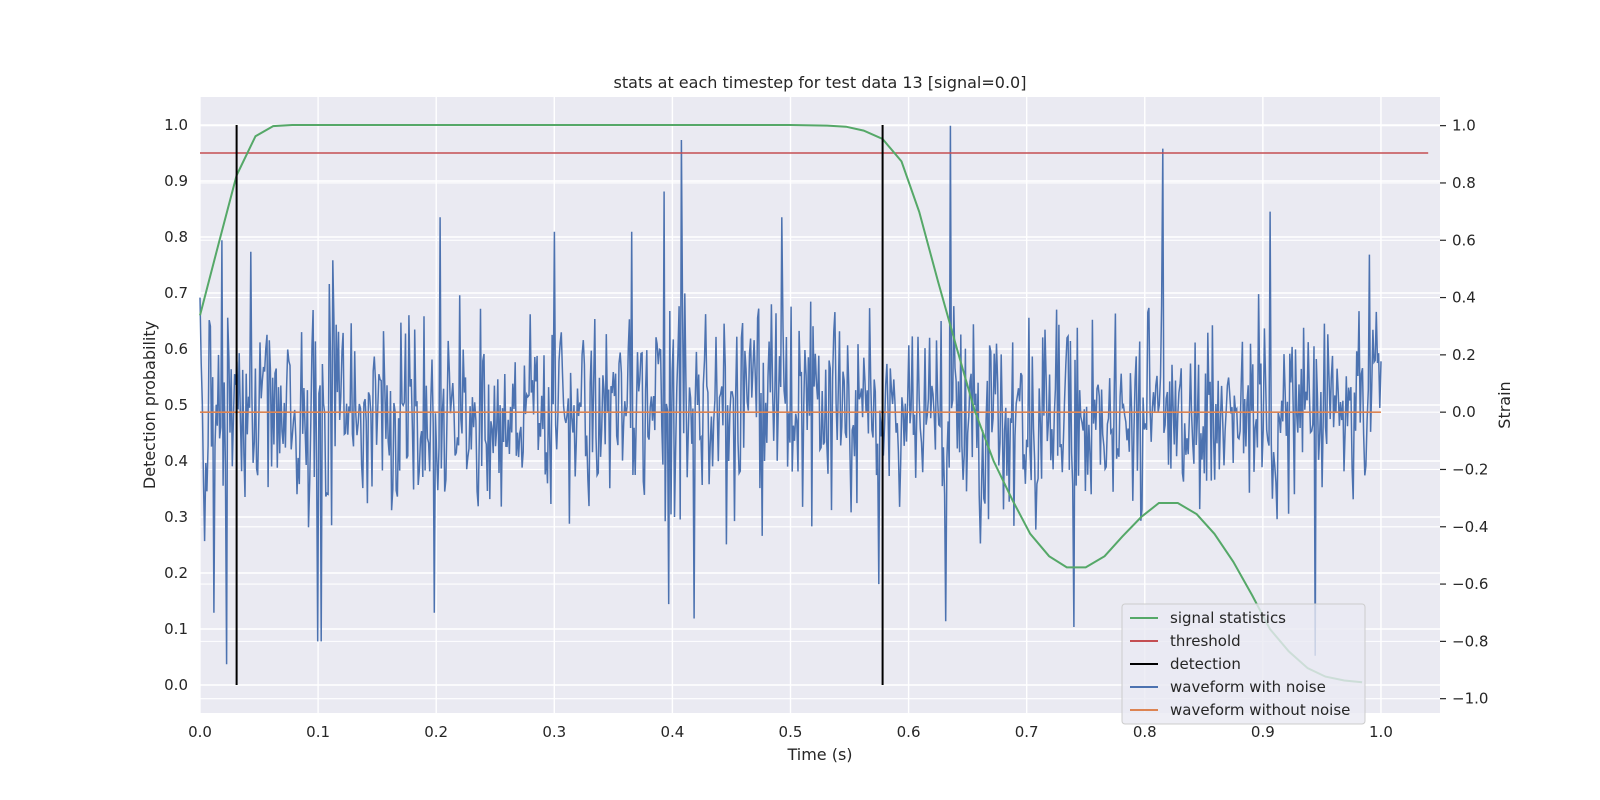 The image size is (1600, 800). Describe the element at coordinates (176, 237) in the screenshot. I see `y-tick-label: 0.8` at that location.